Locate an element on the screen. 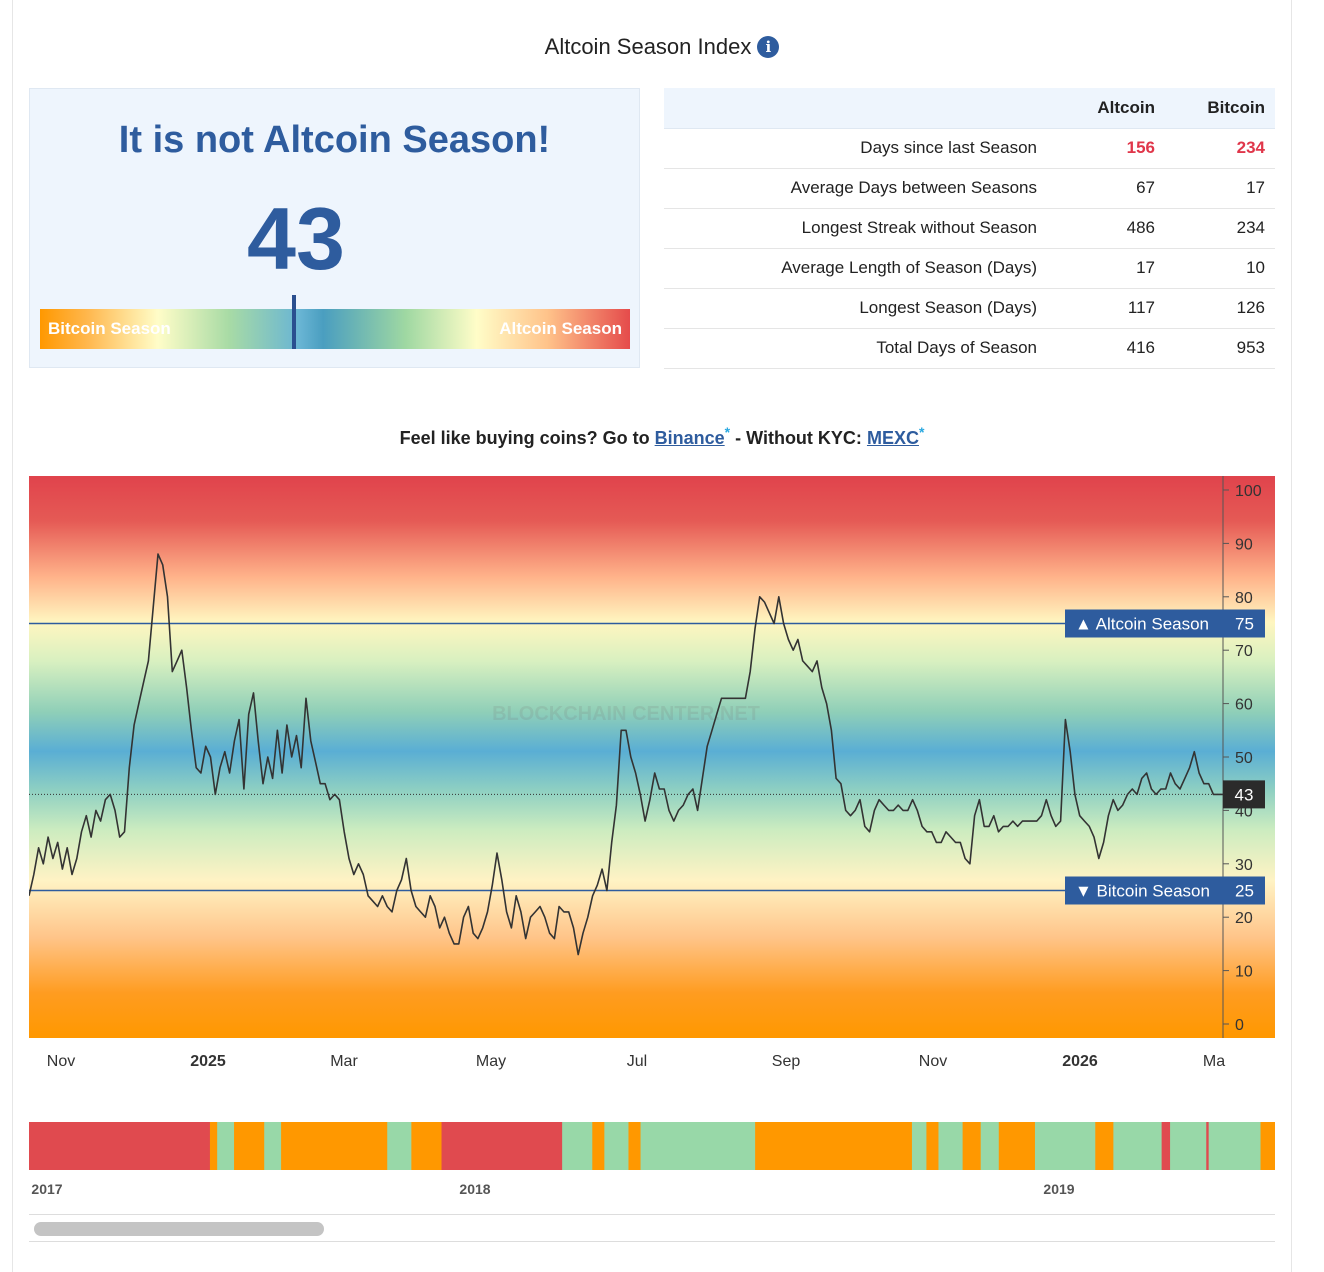  stats-row-bitcoin: 10 is located at coordinates (1220, 268).